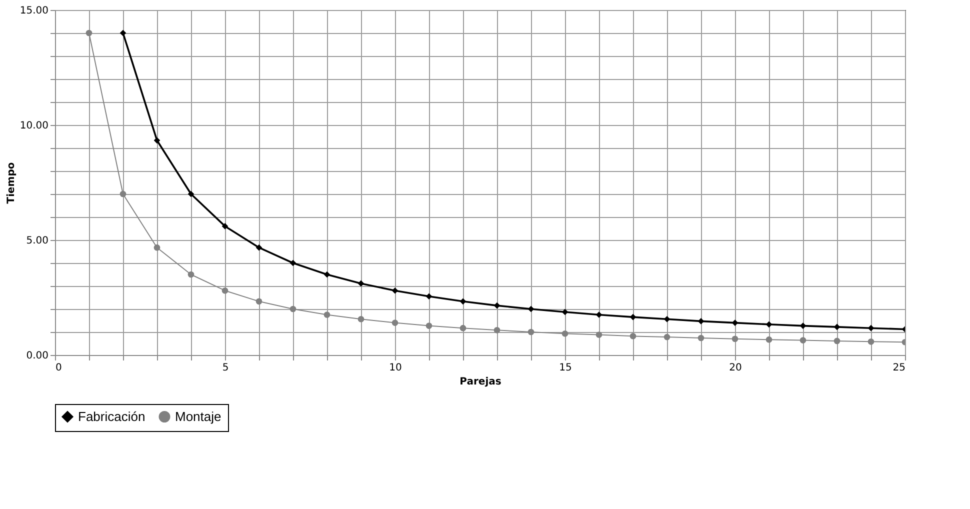 The image size is (970, 509). I want to click on y-tick-label: 5.00, so click(37, 241).